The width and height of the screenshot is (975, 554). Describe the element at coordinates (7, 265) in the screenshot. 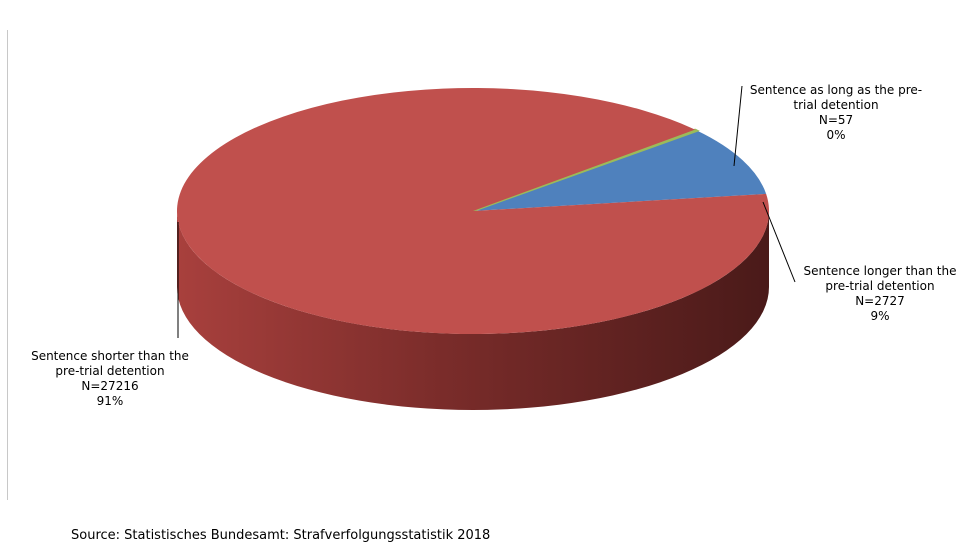

I see `left-border-line` at that location.